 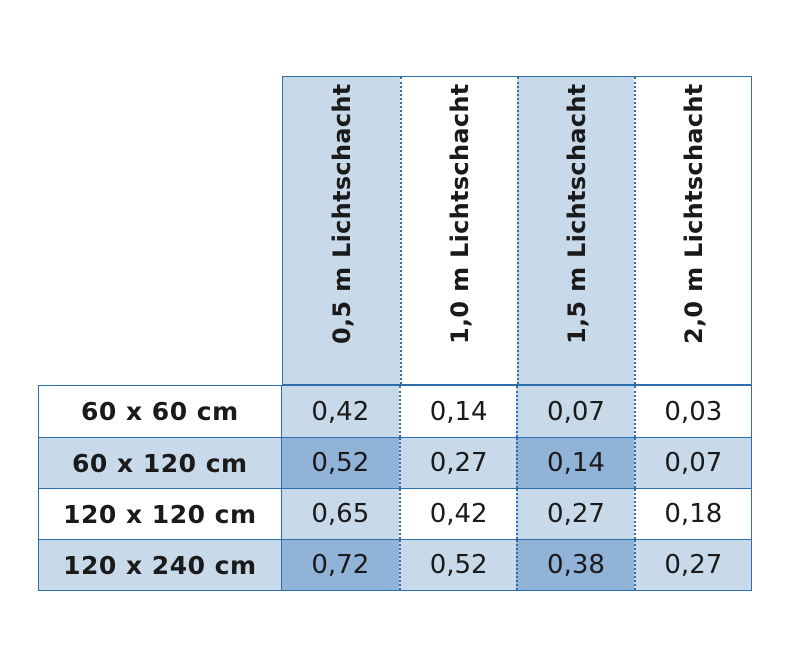 I want to click on column-header-1-5m: 1,5 m Lichtschacht, so click(x=575, y=230).